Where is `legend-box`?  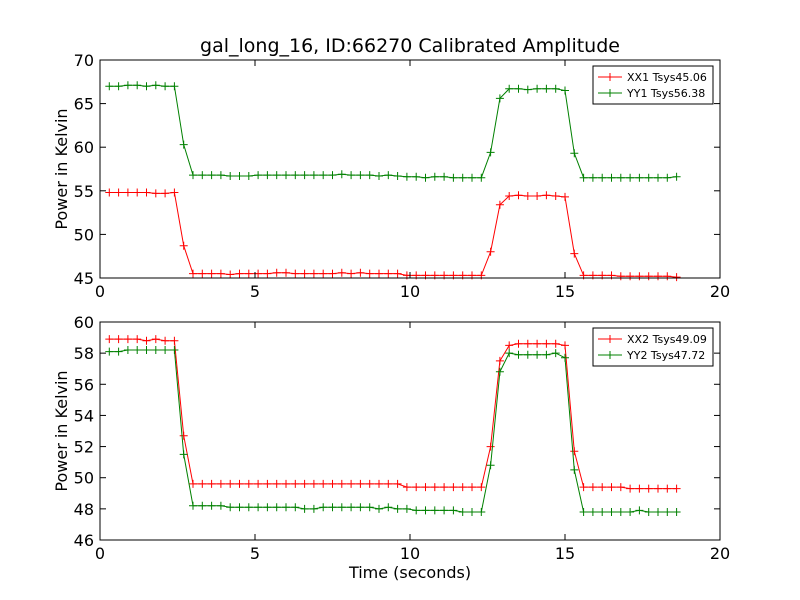
legend-box is located at coordinates (653, 347).